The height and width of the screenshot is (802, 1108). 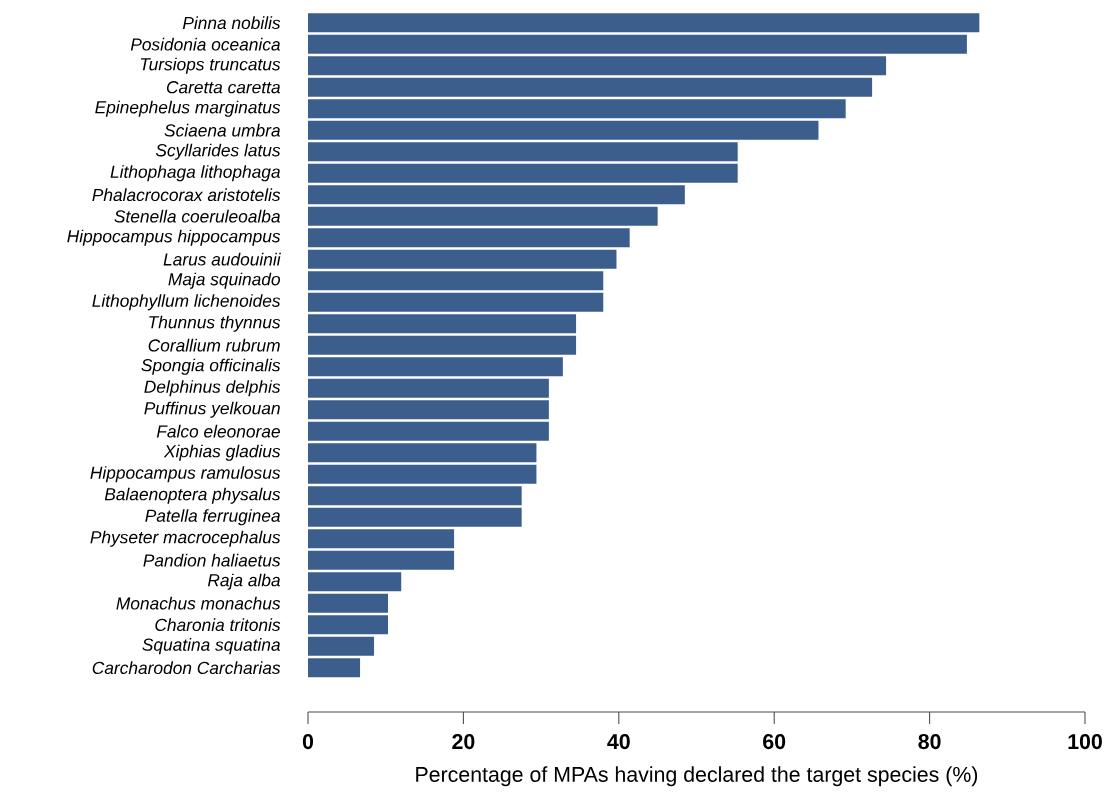 What do you see at coordinates (929, 742) in the screenshot?
I see `x-tick-label: 80` at bounding box center [929, 742].